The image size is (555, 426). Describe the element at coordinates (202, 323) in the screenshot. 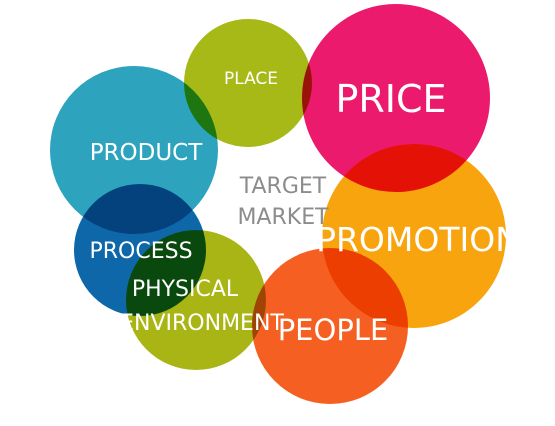

I see `label-physical-line2: ENVIRONMENT` at that location.